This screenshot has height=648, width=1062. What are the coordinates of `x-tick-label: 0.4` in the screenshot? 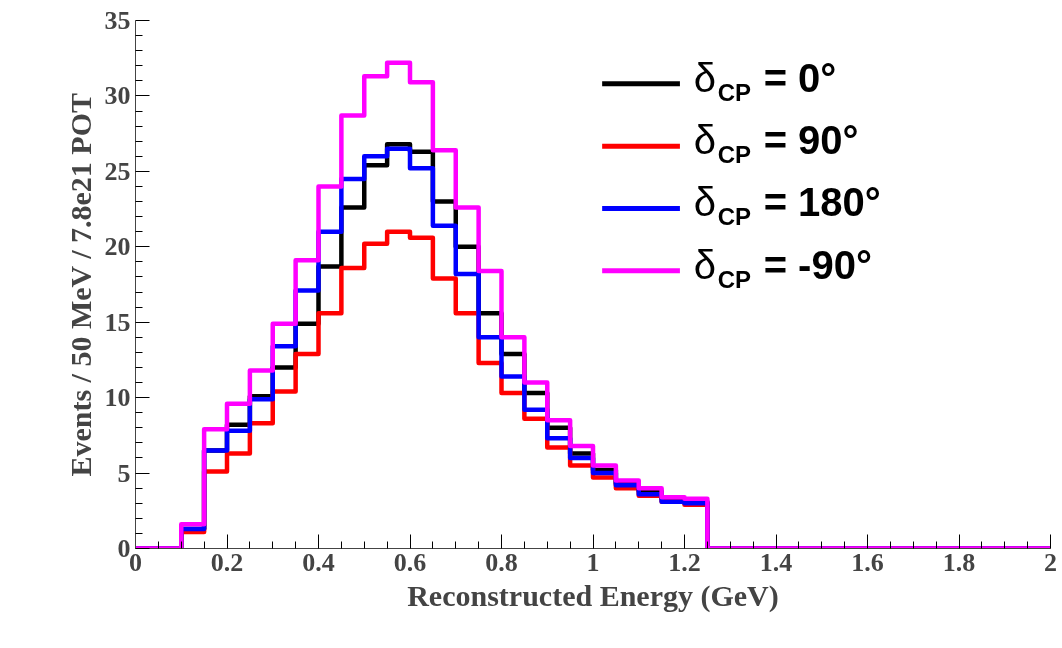 It's located at (318, 562).